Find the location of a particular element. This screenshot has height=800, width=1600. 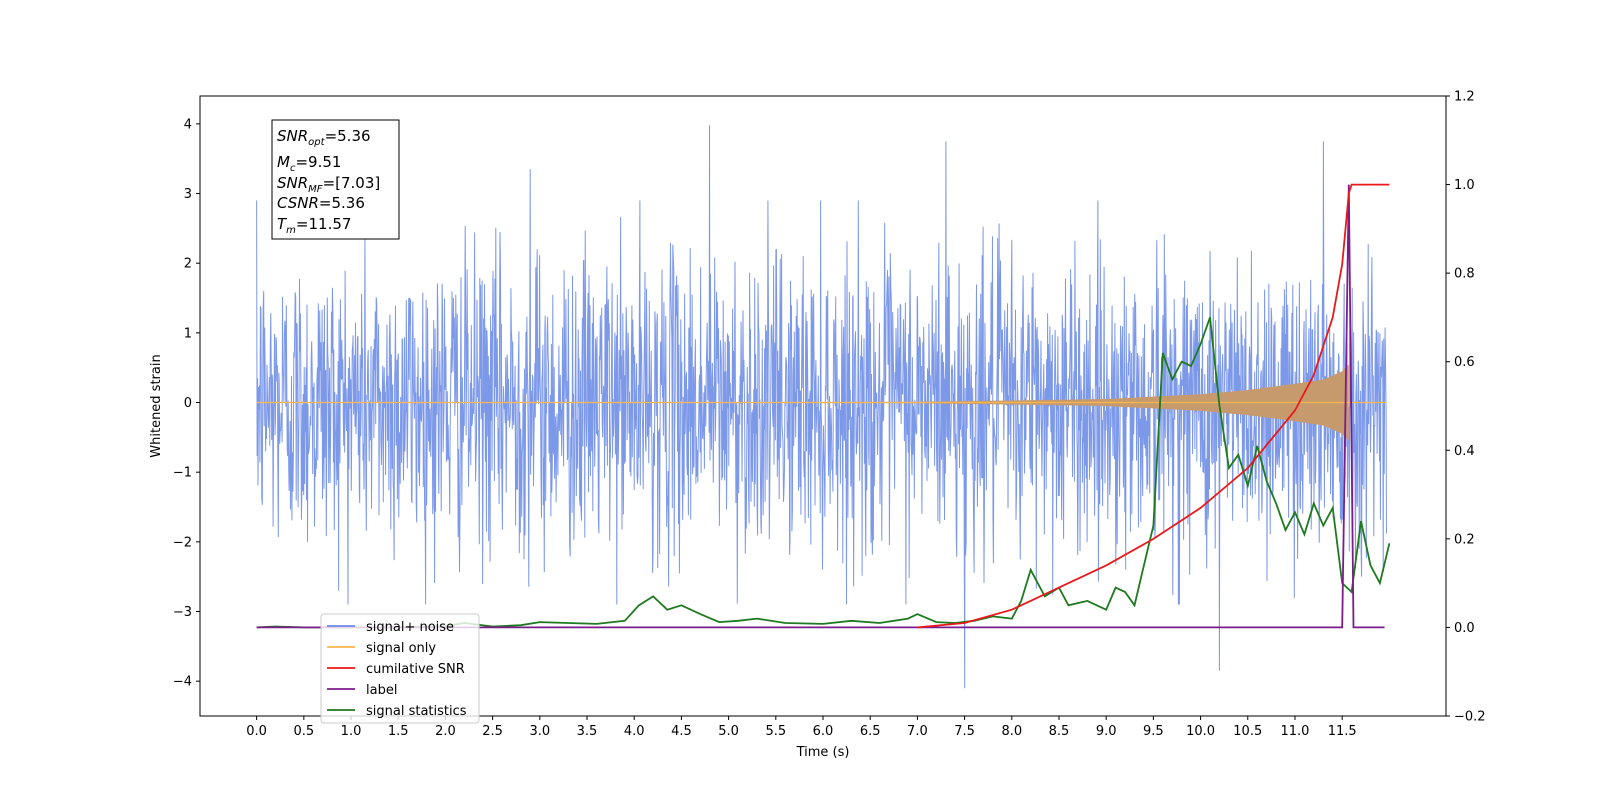

y-tick-label: 0 is located at coordinates (188, 403).